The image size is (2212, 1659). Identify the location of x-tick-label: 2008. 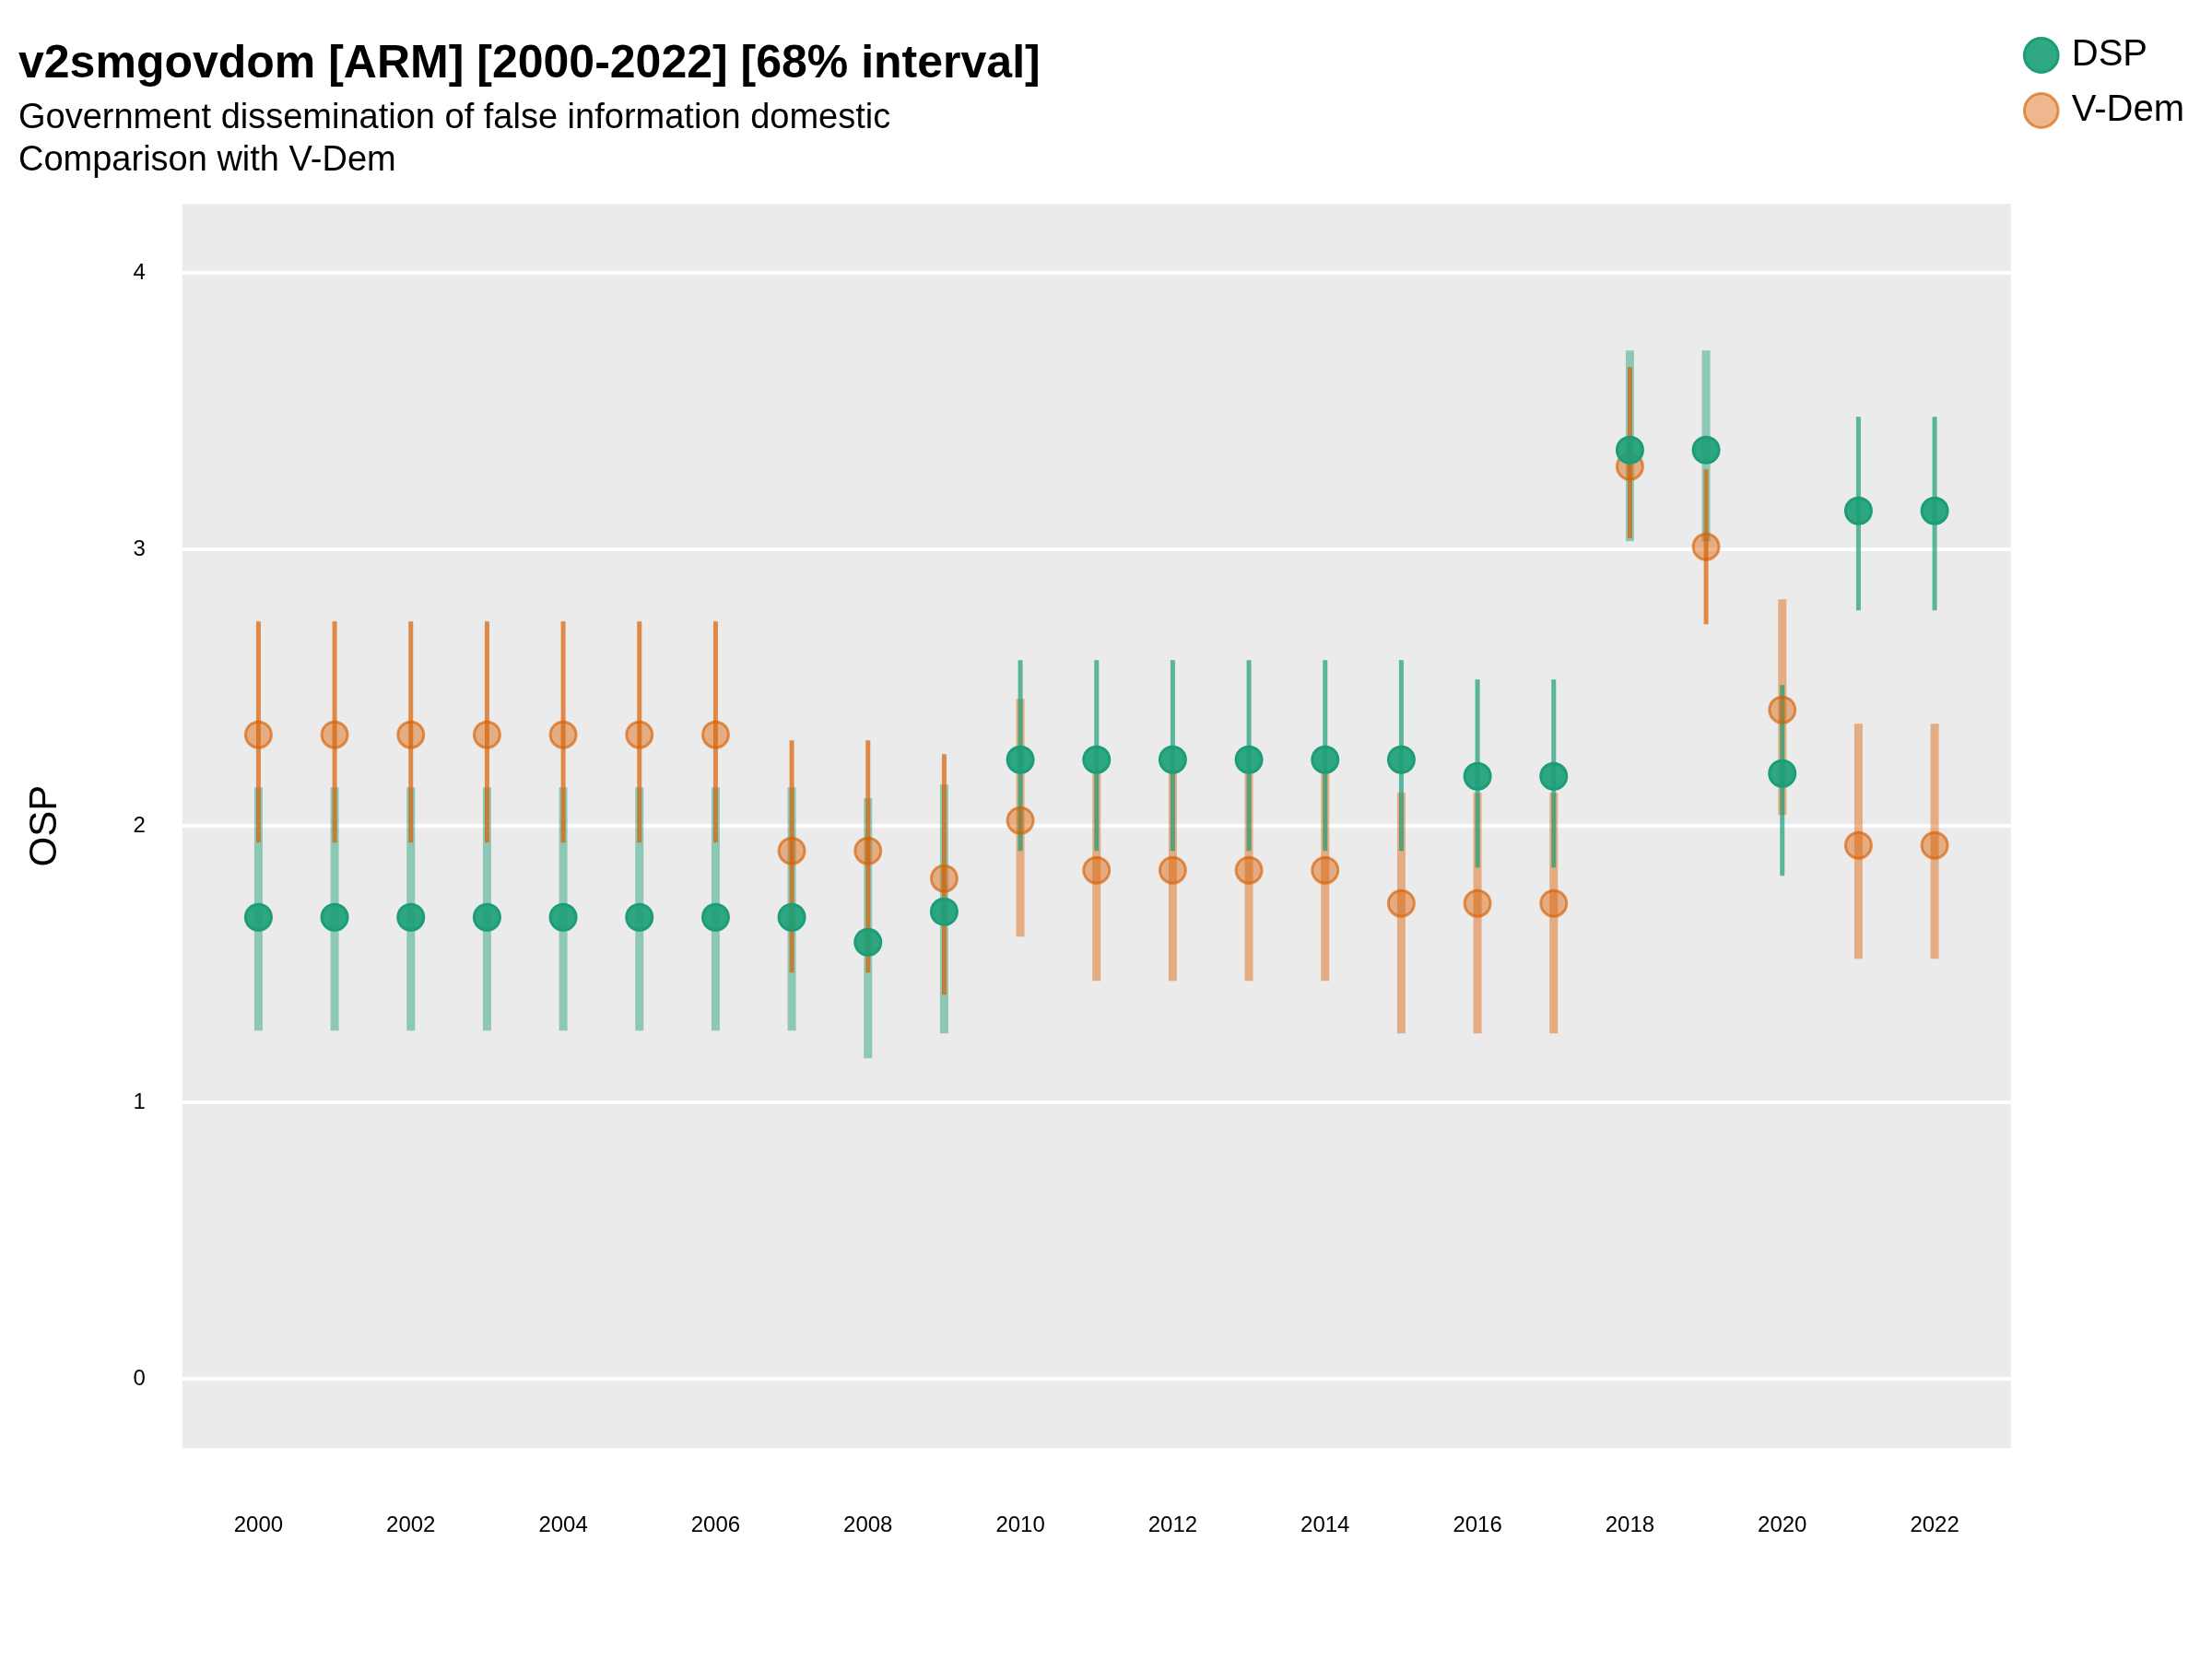
(868, 1524).